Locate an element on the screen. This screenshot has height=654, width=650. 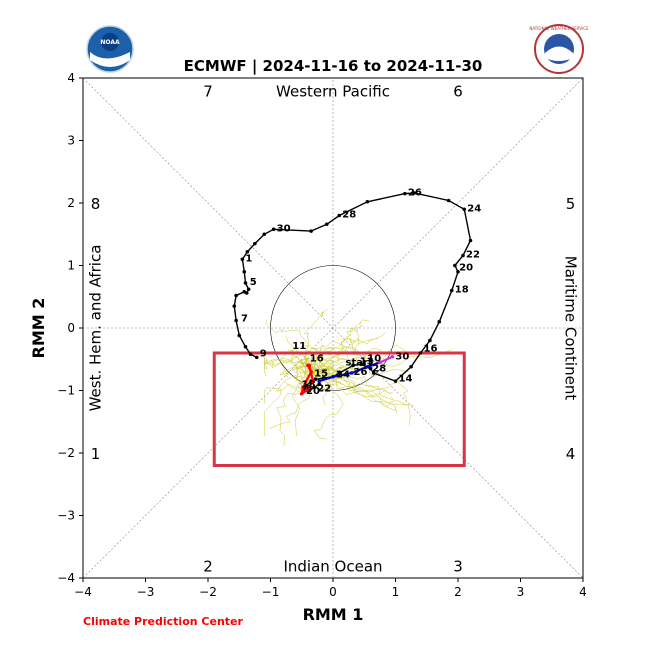
y-tick-label: −2 is located at coordinates (66, 453).